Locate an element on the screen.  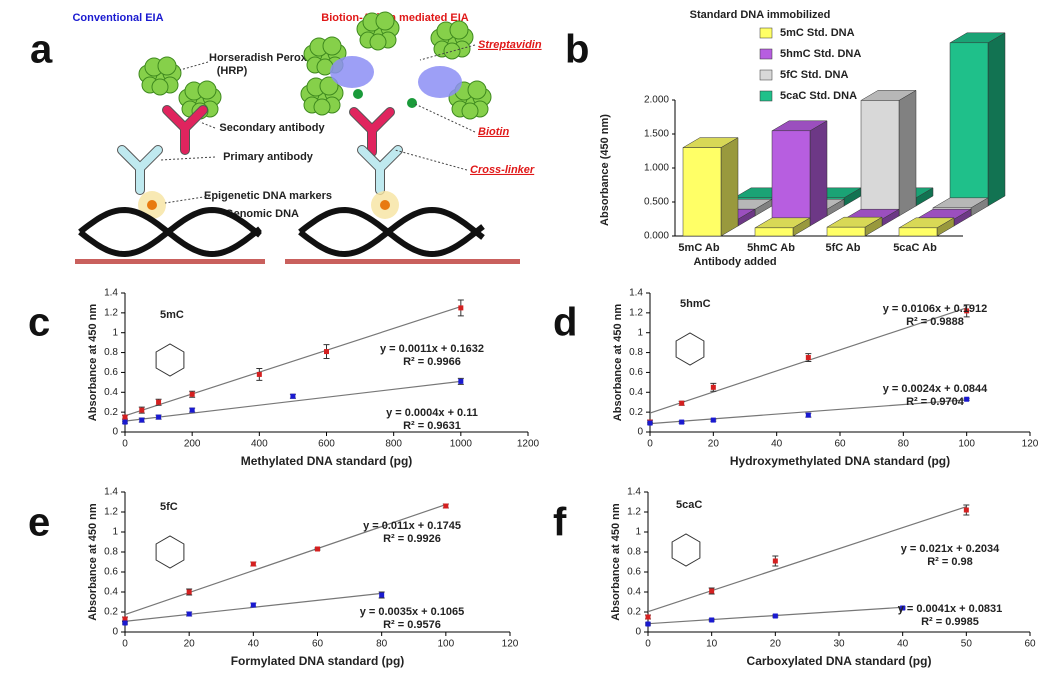
label: Streptavidin is located at coordinates (510, 45).